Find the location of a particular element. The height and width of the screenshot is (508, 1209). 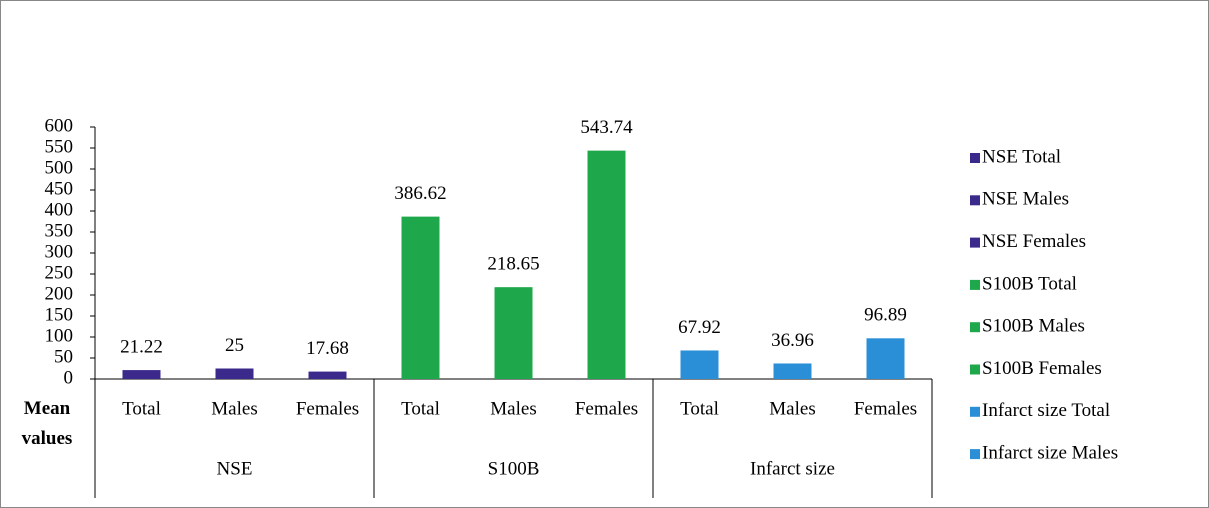

data-label: 21.22 is located at coordinates (141, 346).